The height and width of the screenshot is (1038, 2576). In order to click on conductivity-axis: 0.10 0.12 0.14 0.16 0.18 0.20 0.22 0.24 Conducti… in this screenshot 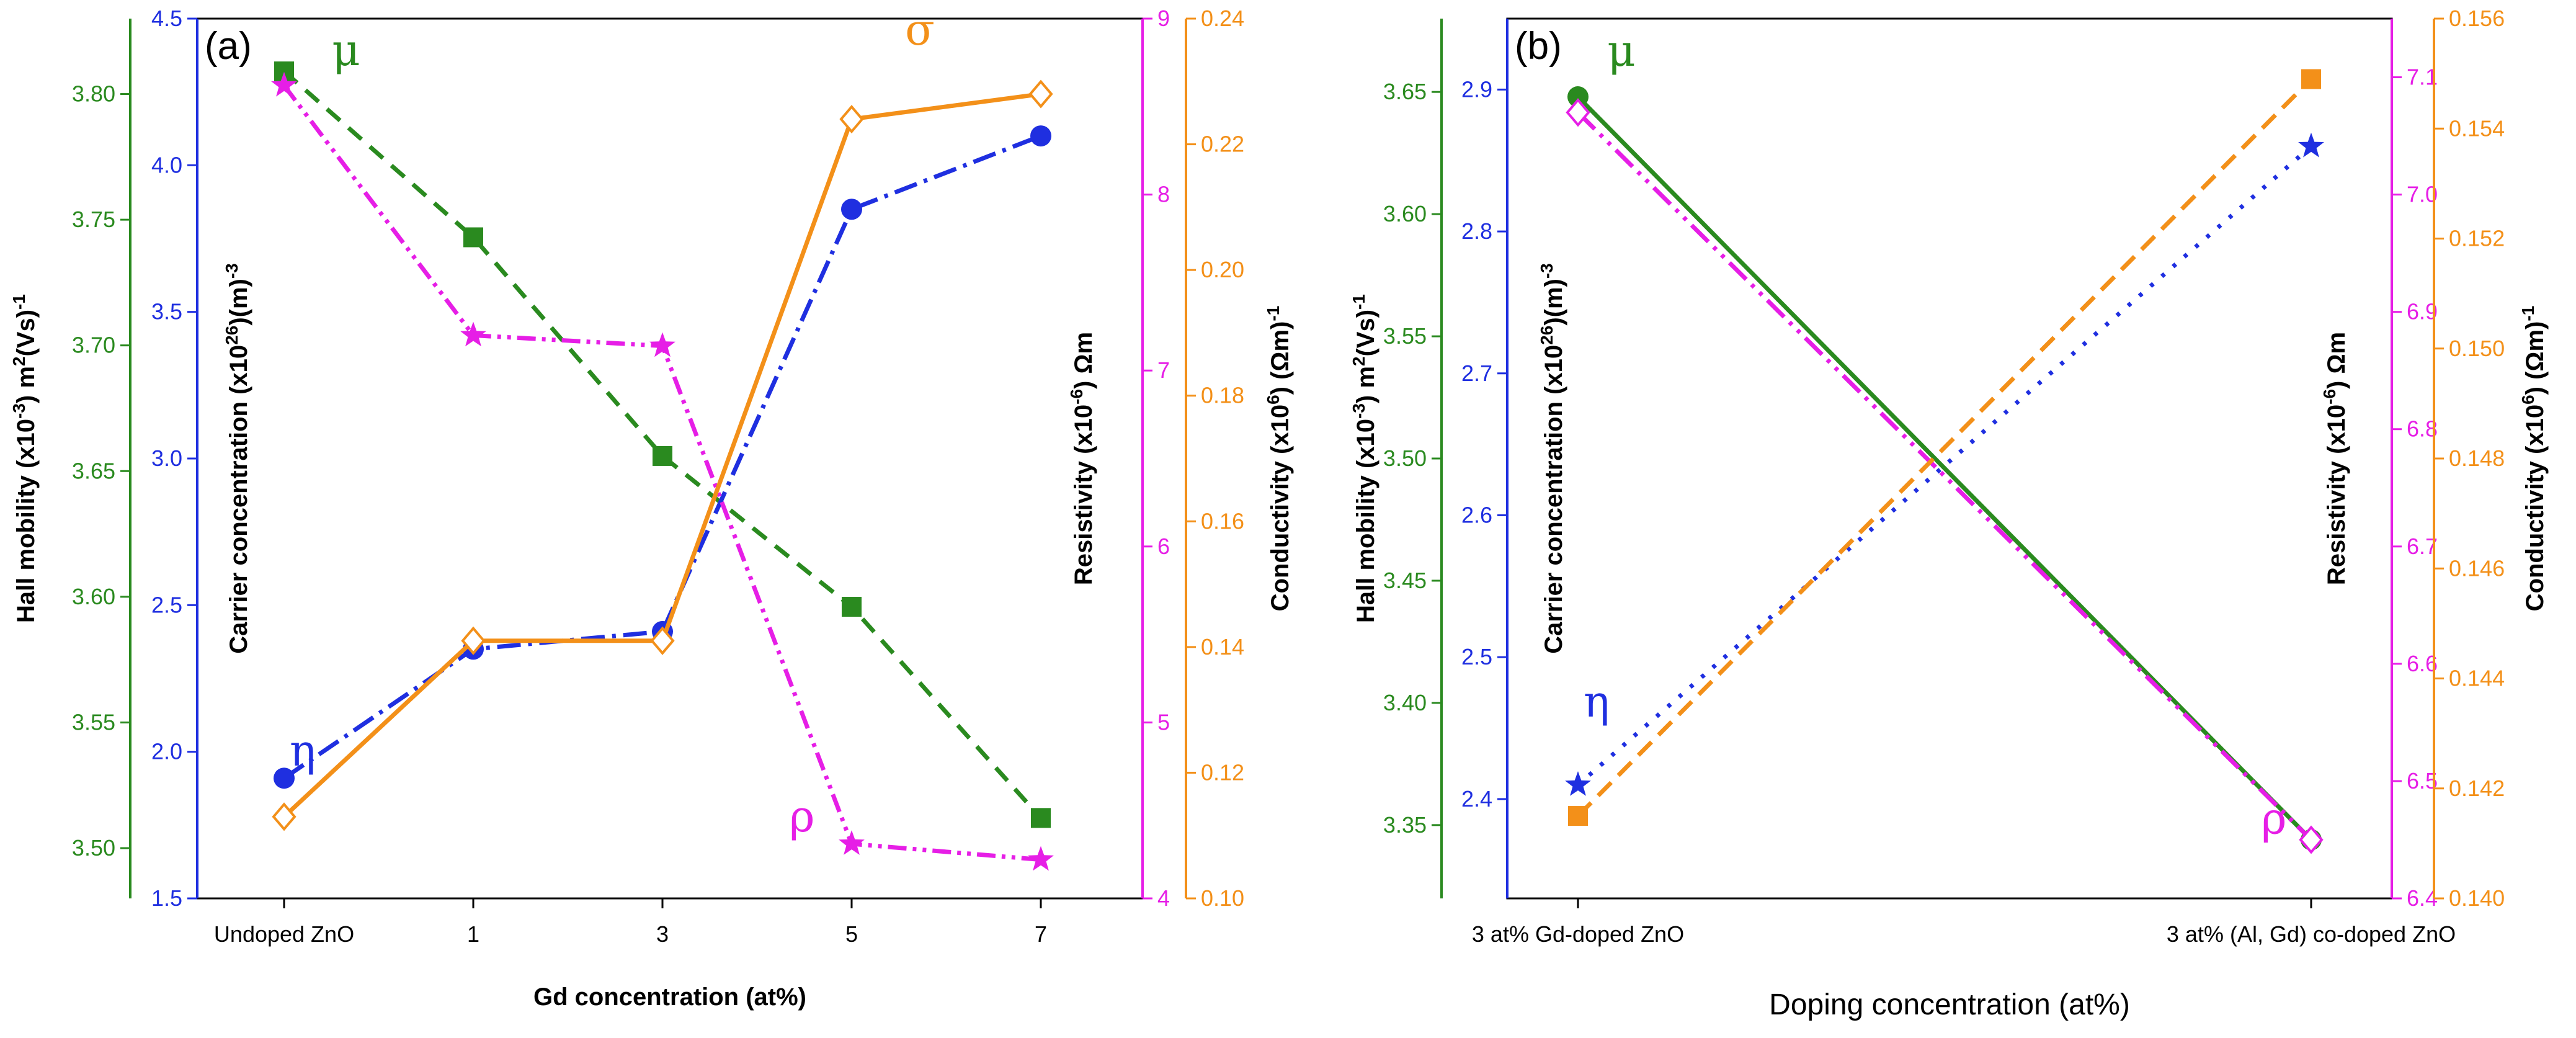, I will do `click(1240, 458)`.